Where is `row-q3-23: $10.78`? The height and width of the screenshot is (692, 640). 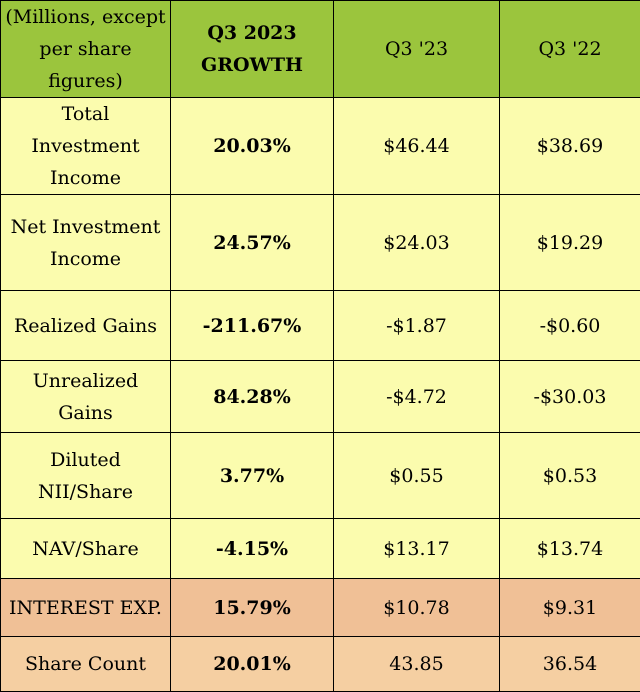 row-q3-23: $10.78 is located at coordinates (417, 608).